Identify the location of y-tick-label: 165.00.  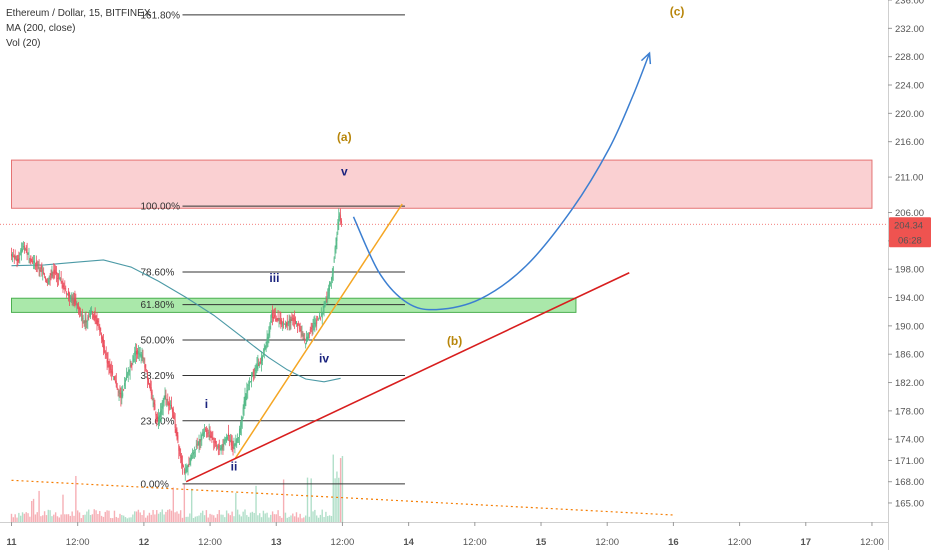
(909, 503).